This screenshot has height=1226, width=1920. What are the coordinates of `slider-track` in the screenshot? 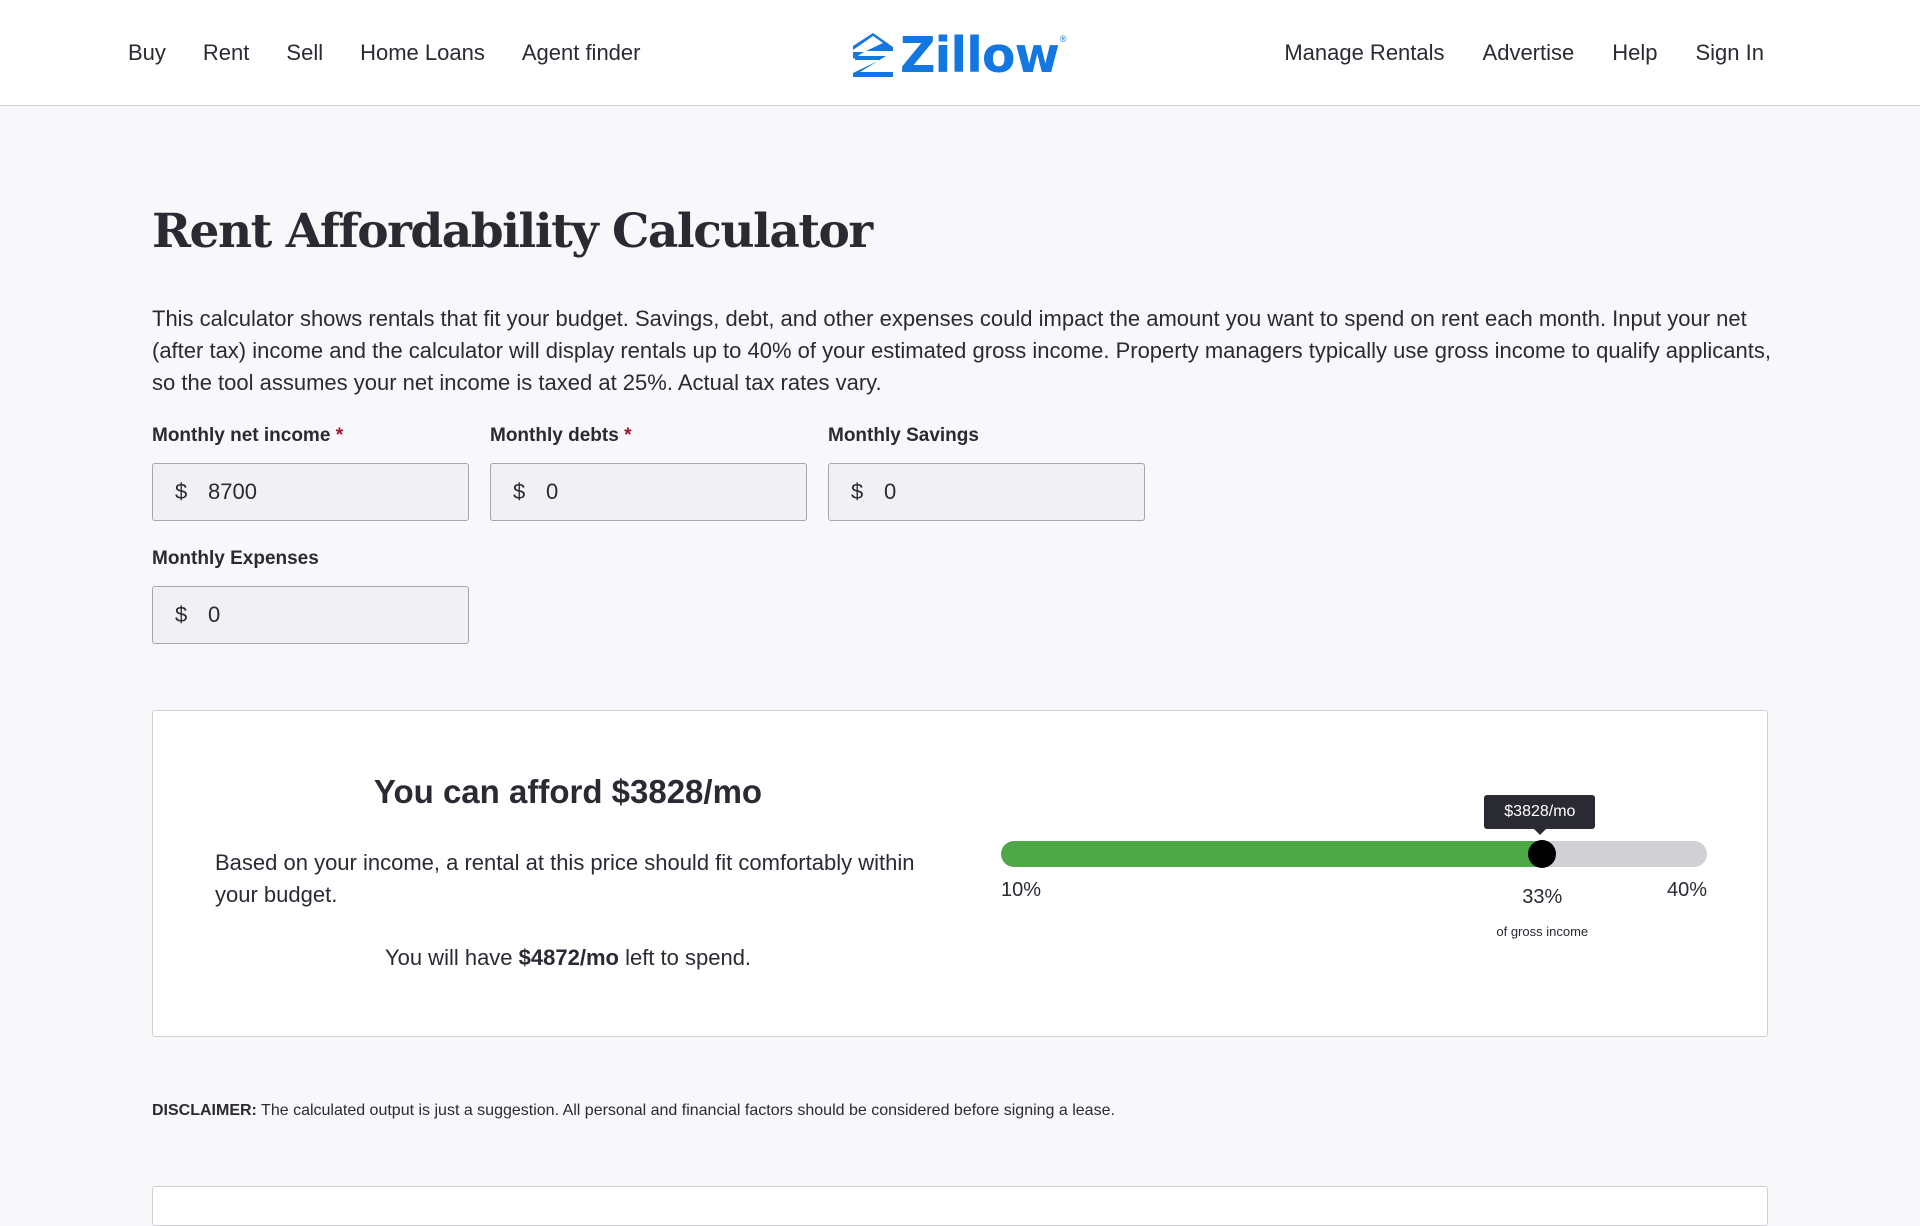 It's located at (1354, 854).